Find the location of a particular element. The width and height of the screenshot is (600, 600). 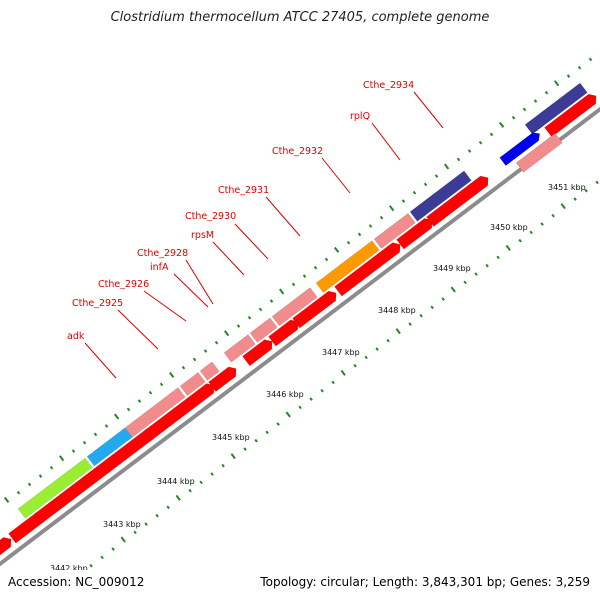

scale-label: 3449 kbp is located at coordinates (452, 268).